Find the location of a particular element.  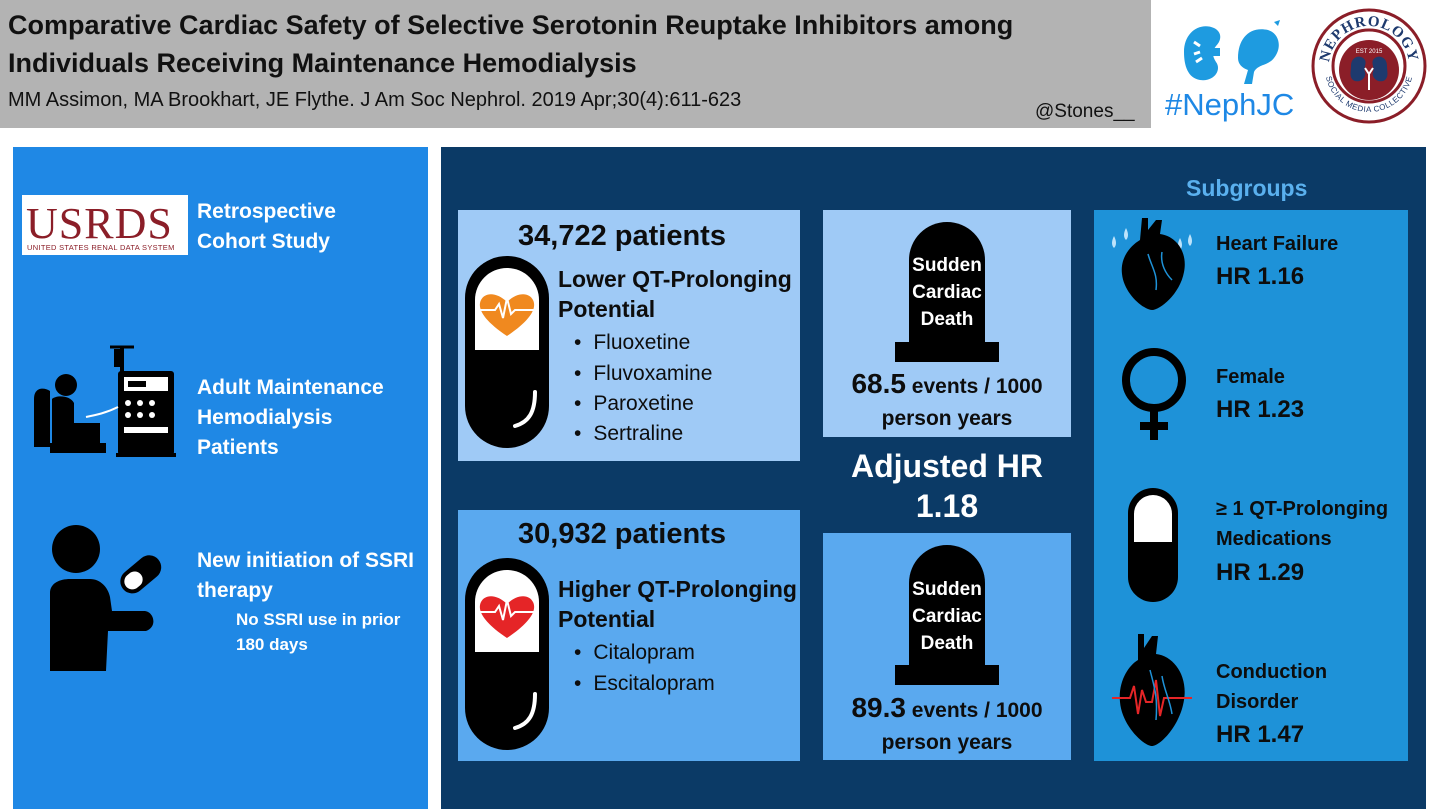

subgroups-heading: Subgroups is located at coordinates (1247, 188).